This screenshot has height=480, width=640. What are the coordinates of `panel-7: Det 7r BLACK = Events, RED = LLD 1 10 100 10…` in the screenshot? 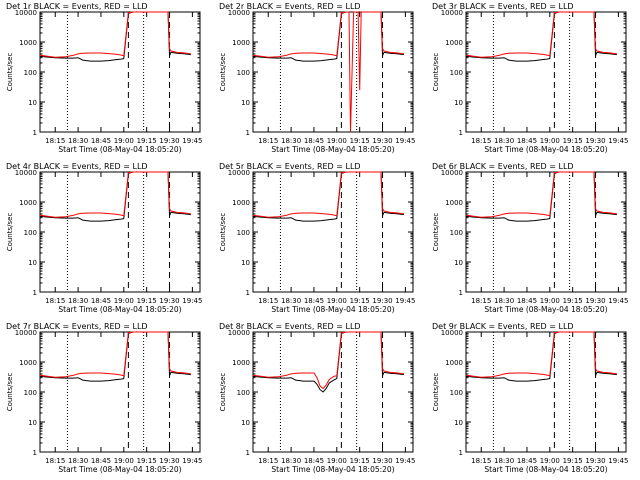 It's located at (104, 398).